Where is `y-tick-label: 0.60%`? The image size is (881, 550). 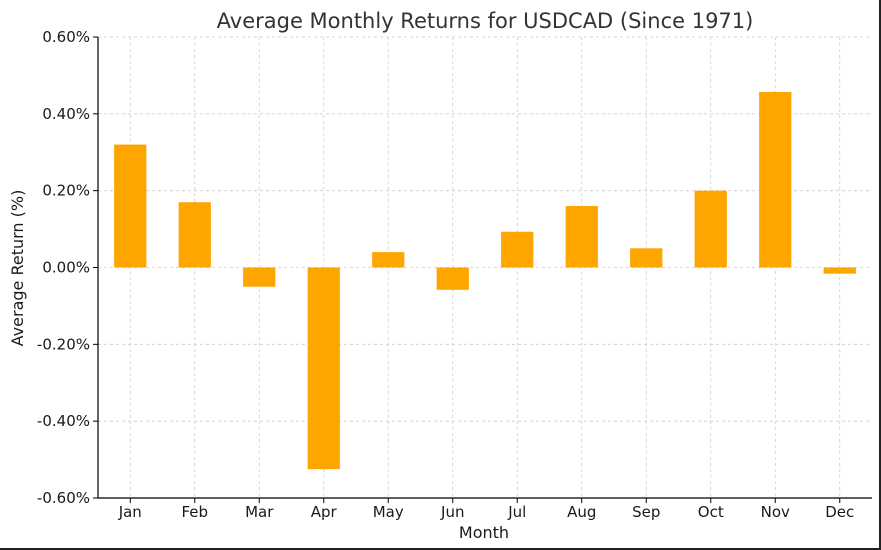 y-tick-label: 0.60% is located at coordinates (66, 37).